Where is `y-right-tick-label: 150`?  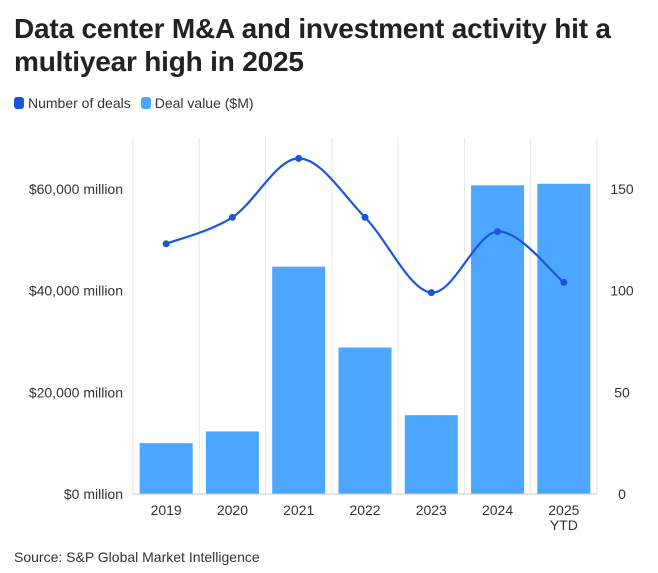 y-right-tick-label: 150 is located at coordinates (622, 189).